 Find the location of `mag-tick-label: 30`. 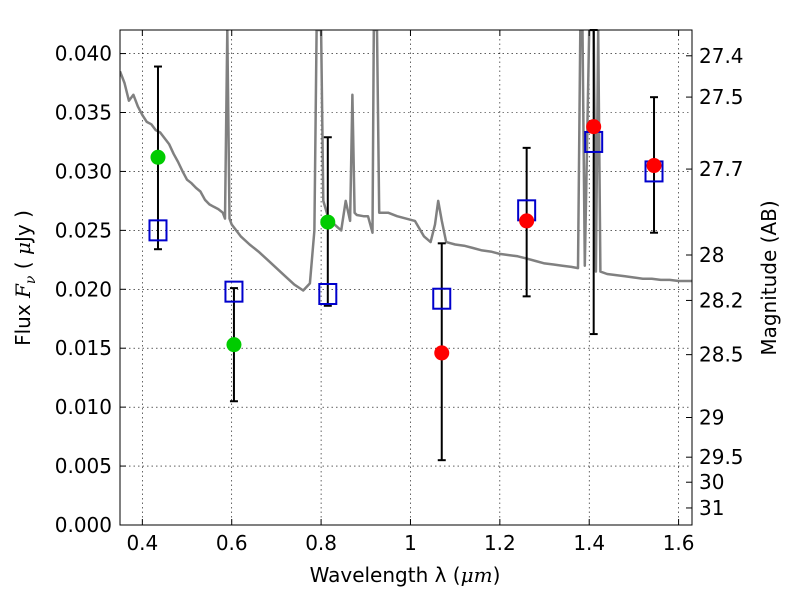

mag-tick-label: 30 is located at coordinates (711, 482).